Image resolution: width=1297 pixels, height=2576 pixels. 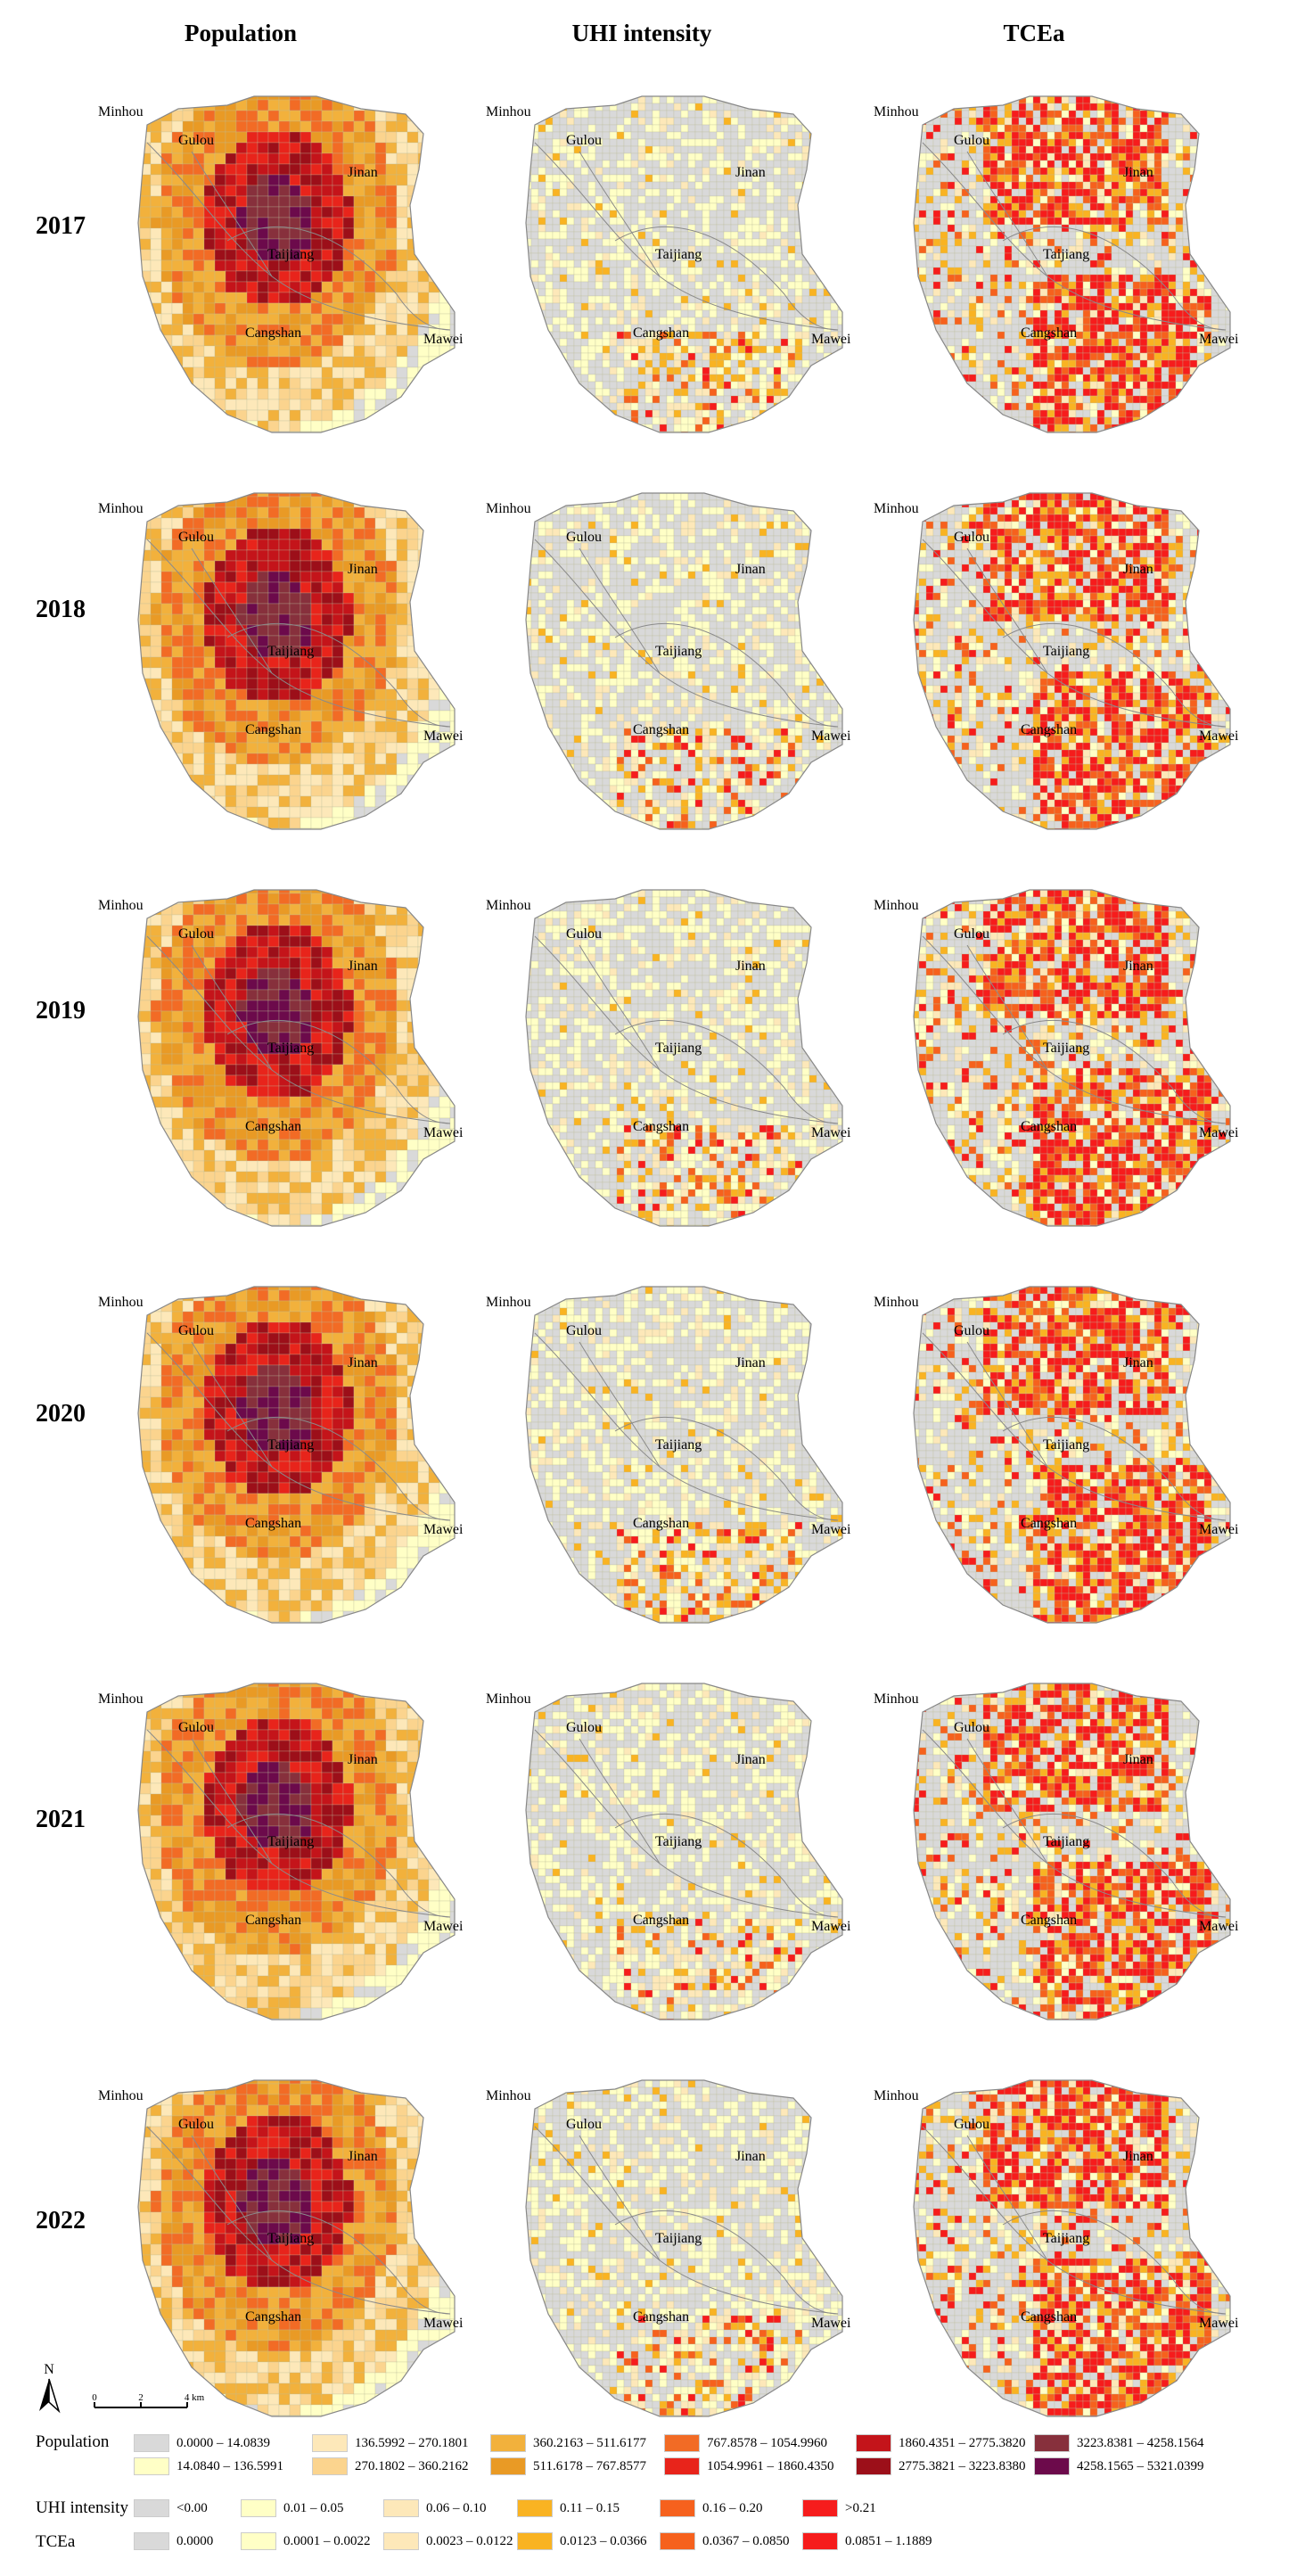 What do you see at coordinates (448, 2541) in the screenshot?
I see `legend-item-tcea-2: 0.0023 – 0.0122` at bounding box center [448, 2541].